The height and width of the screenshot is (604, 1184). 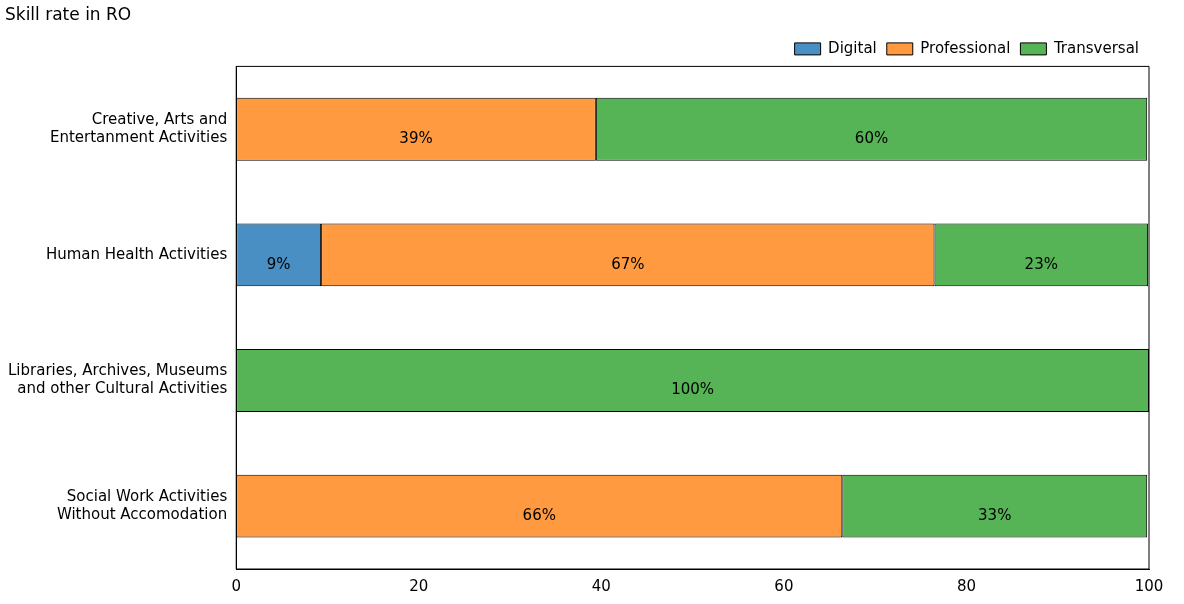 What do you see at coordinates (236, 585) in the screenshot?
I see `x-tick-label: 0` at bounding box center [236, 585].